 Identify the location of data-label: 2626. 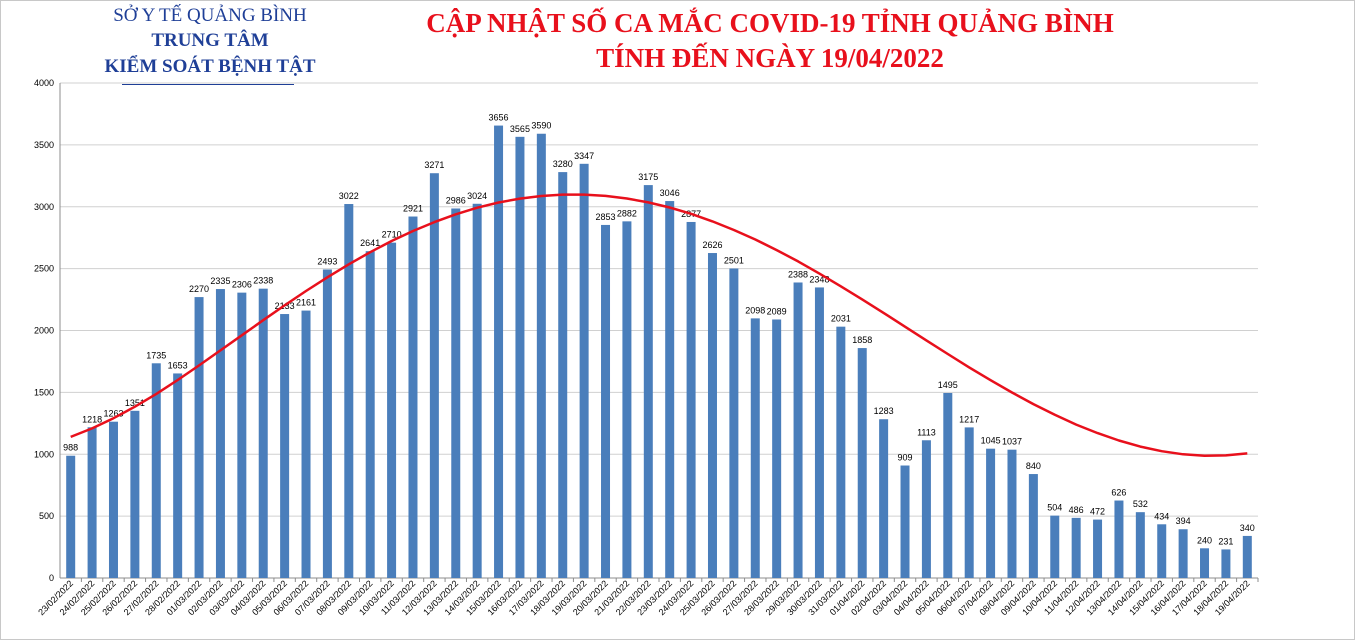
(712, 245).